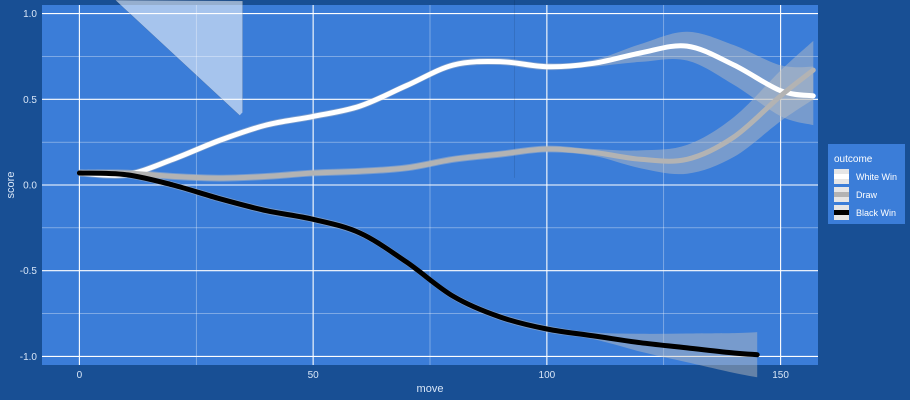 This screenshot has width=910, height=400. What do you see at coordinates (853, 159) in the screenshot?
I see `legend-title: outcome` at bounding box center [853, 159].